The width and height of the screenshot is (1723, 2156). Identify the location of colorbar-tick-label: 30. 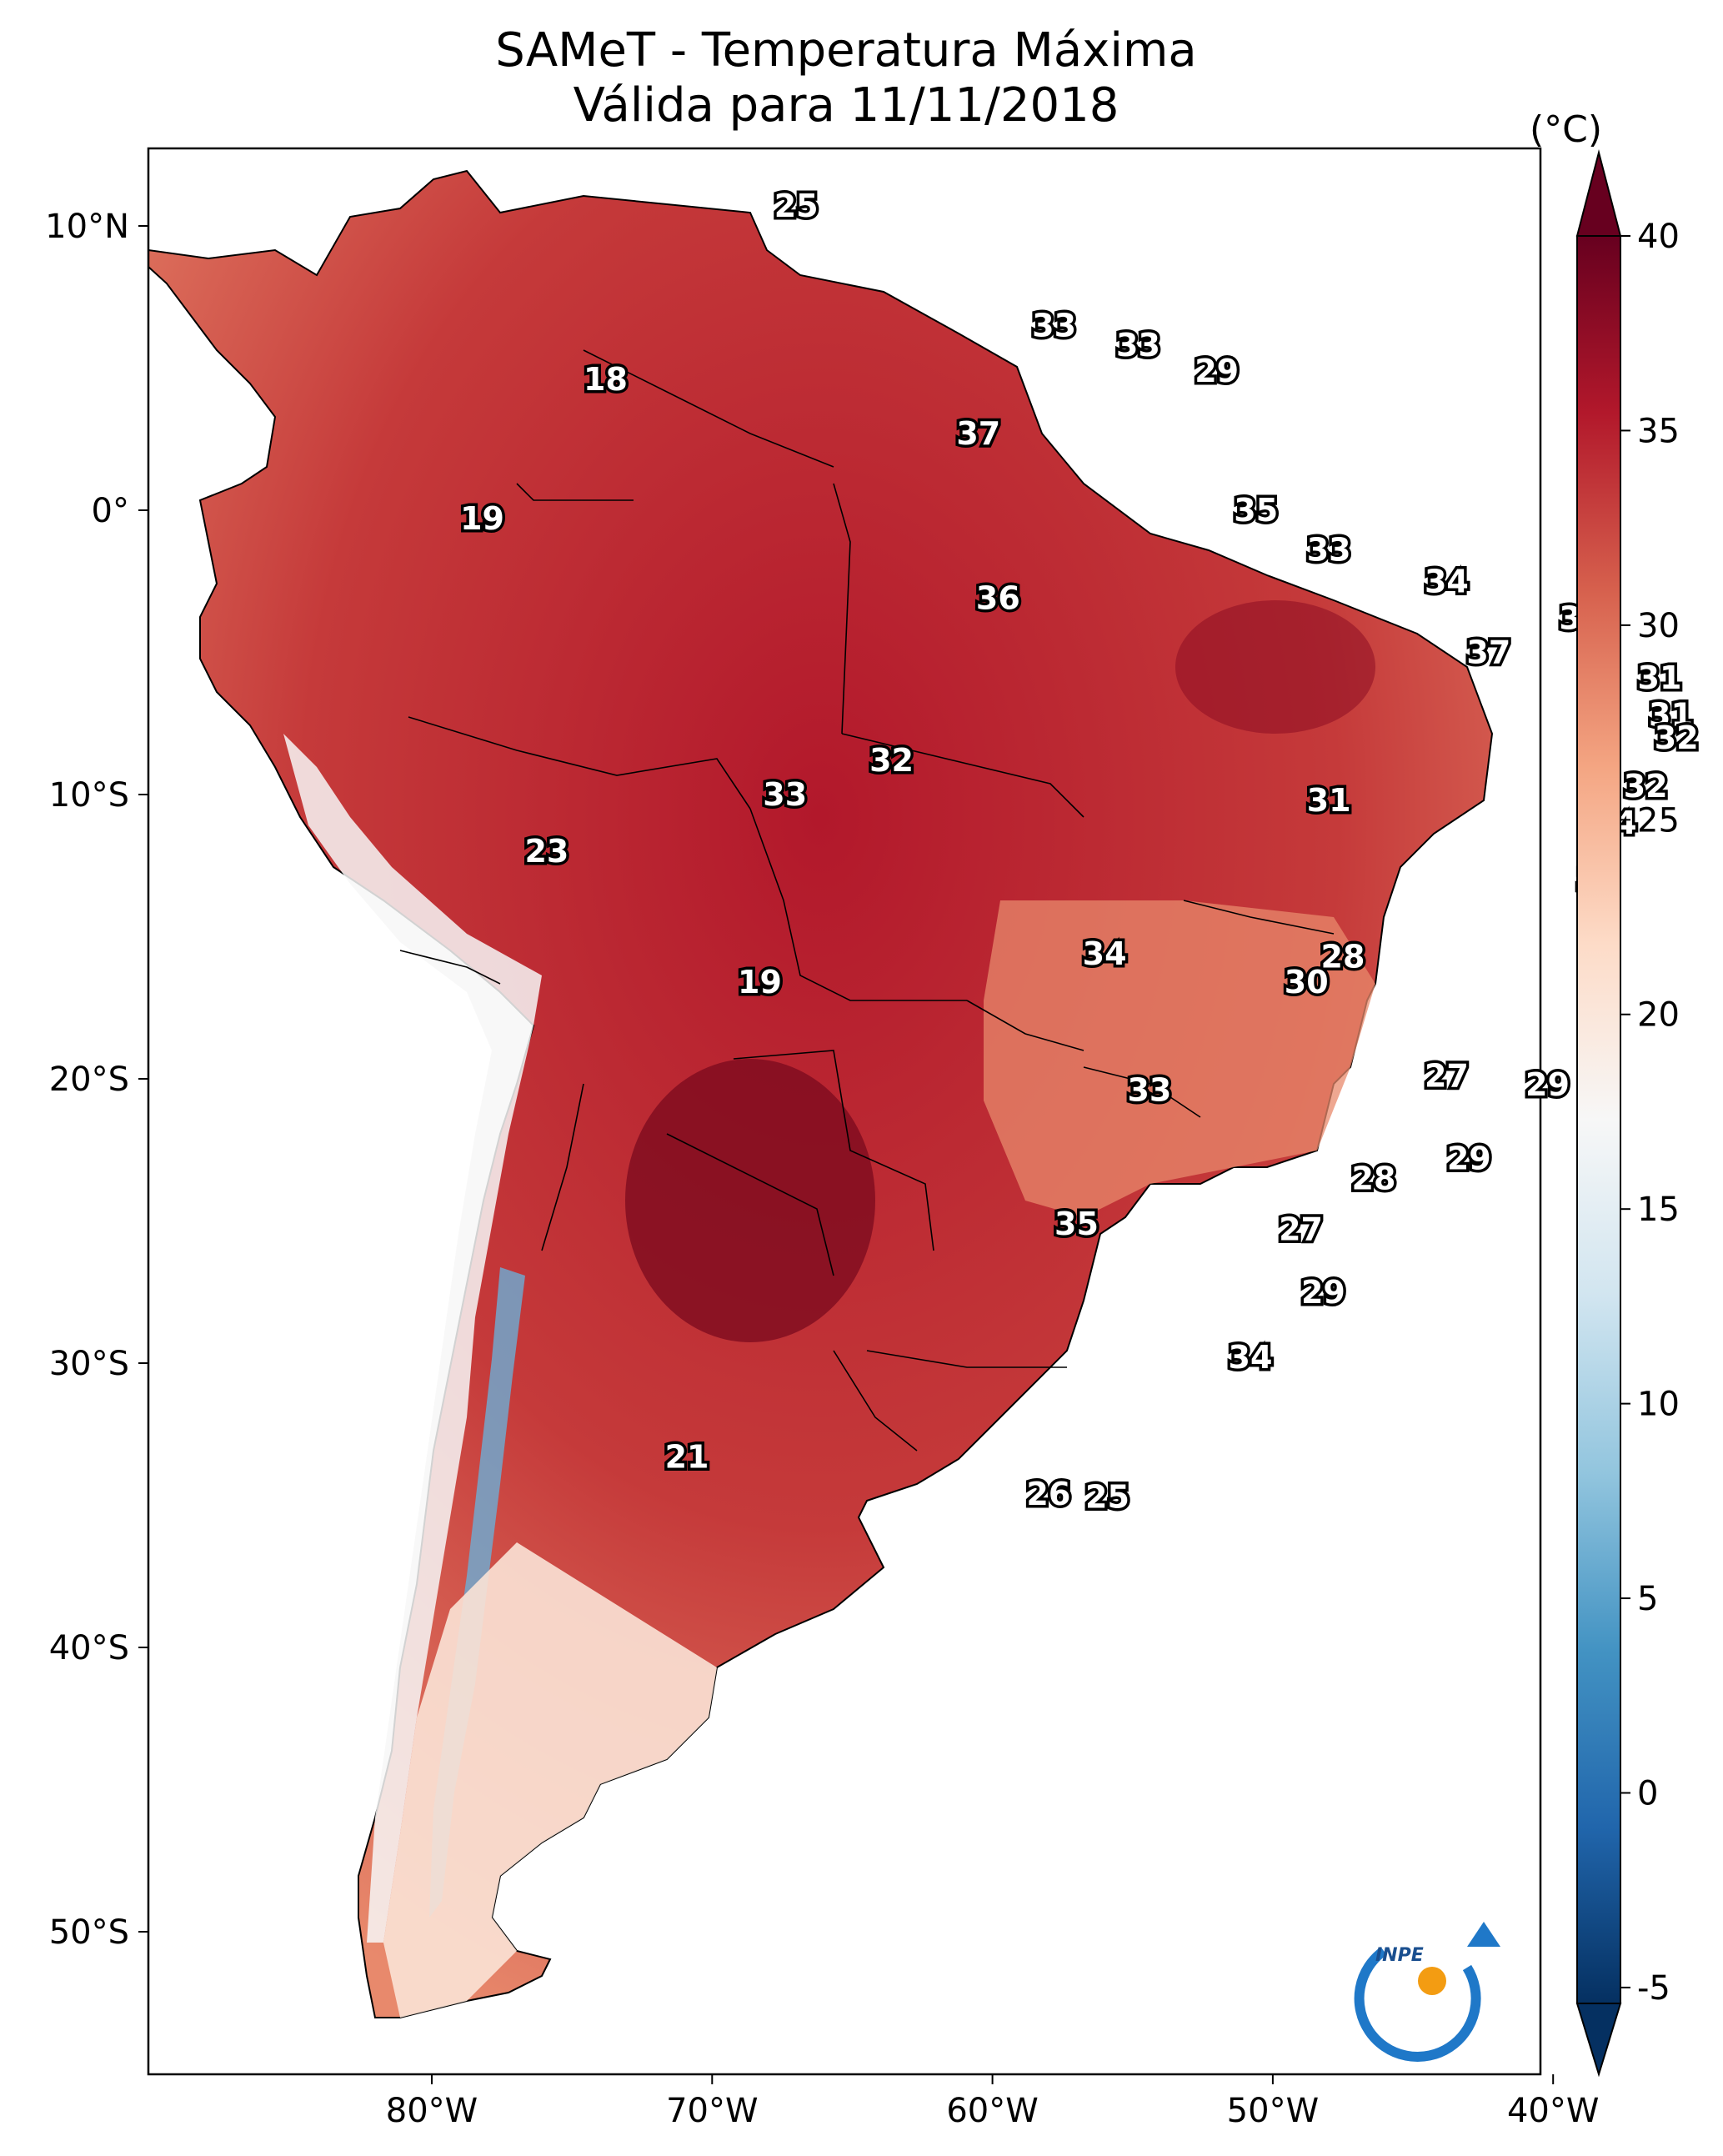
(1659, 626).